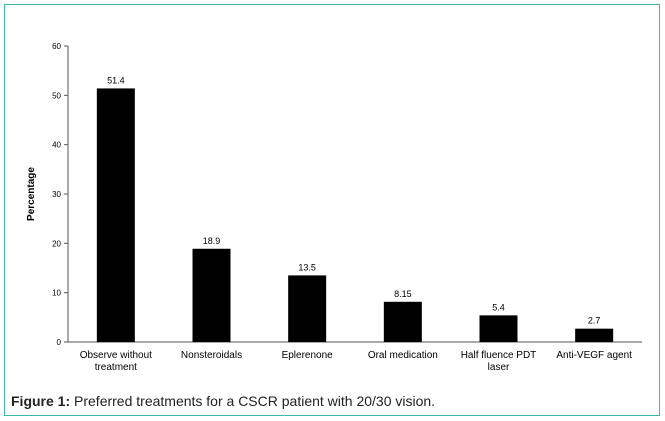  Describe the element at coordinates (403, 294) in the screenshot. I see `data-label: 8.15` at that location.